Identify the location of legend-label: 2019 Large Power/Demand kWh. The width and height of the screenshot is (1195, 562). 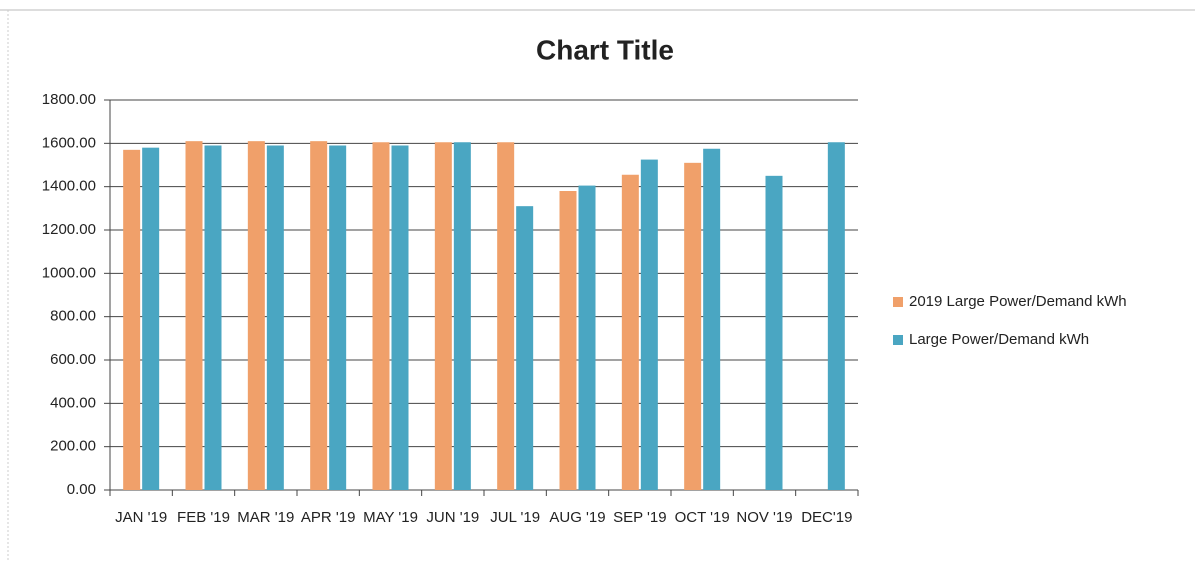
(1018, 301).